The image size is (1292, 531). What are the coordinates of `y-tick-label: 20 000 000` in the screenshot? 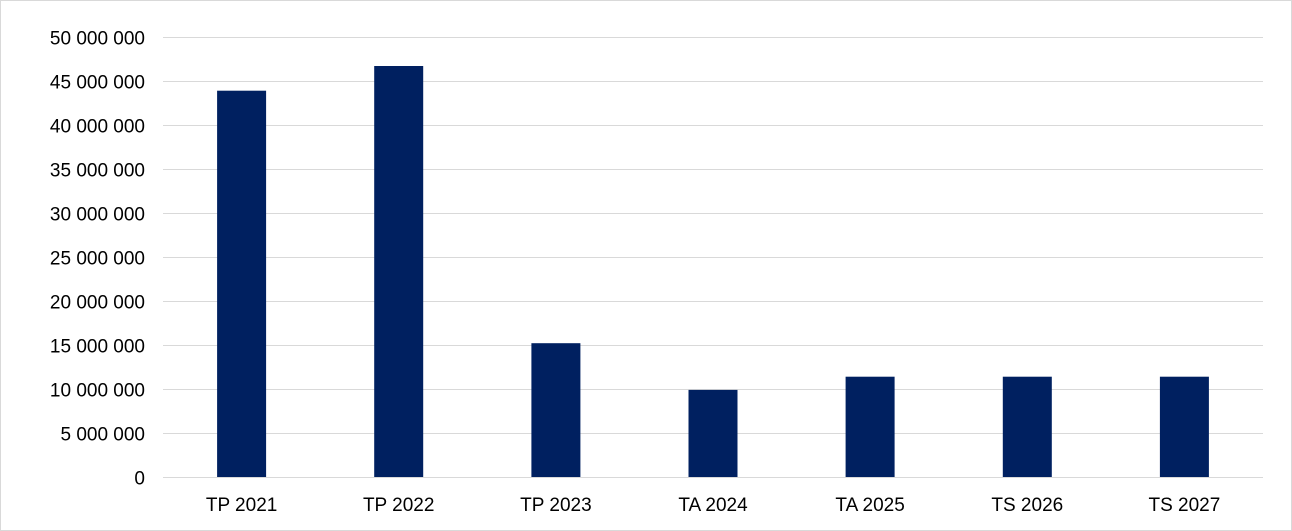 It's located at (97, 303).